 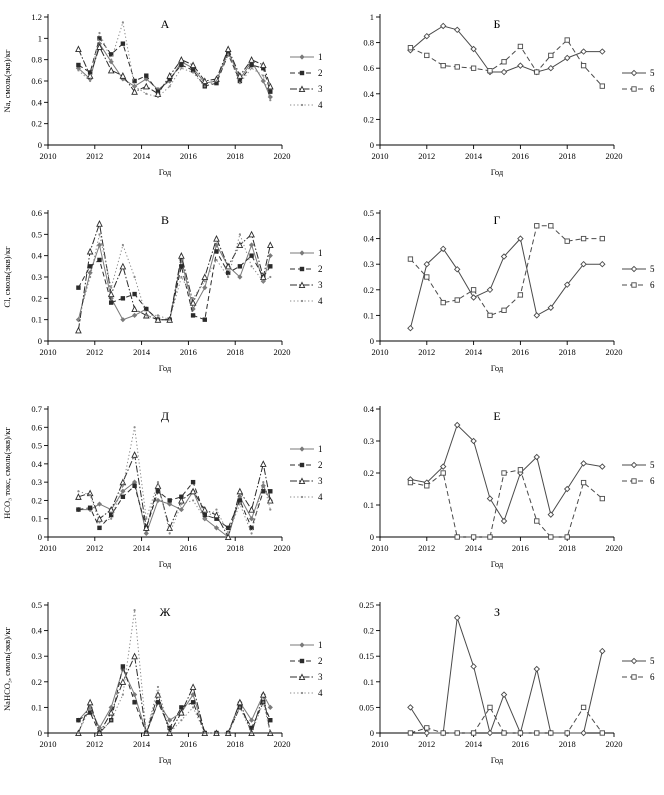 I want to click on svg-text: Е, so click(x=496, y=416).